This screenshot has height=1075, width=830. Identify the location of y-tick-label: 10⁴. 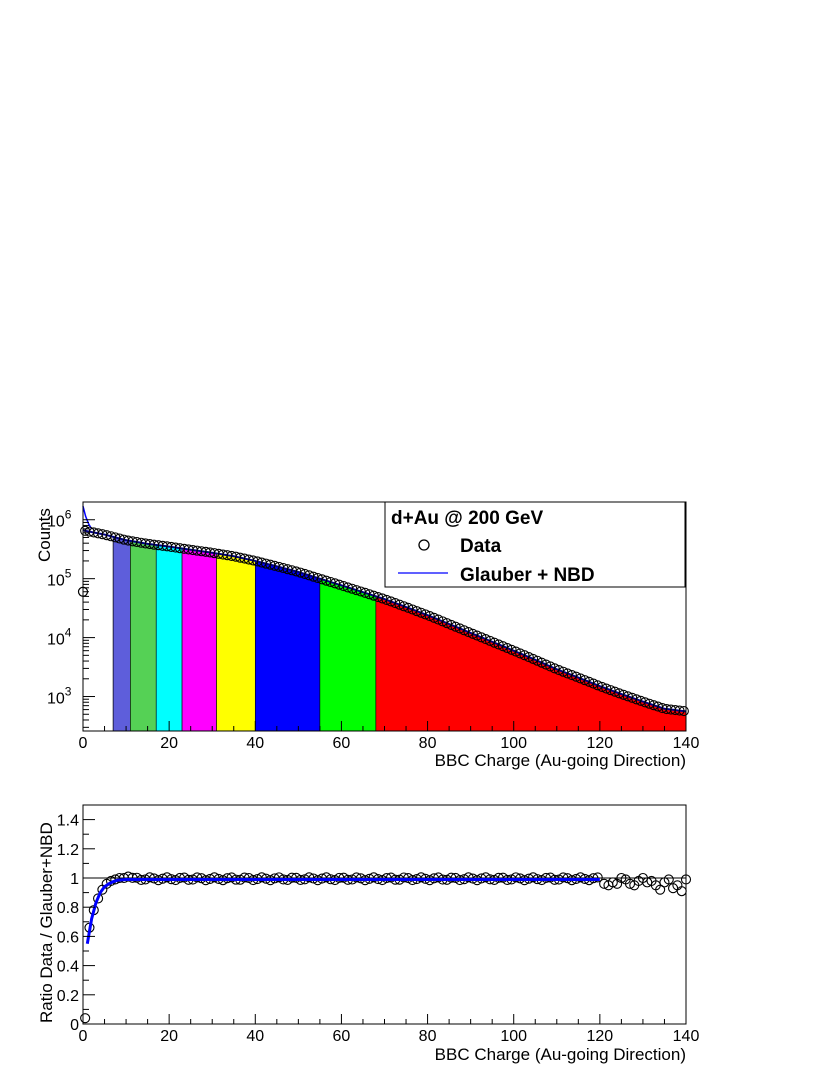
(59, 637).